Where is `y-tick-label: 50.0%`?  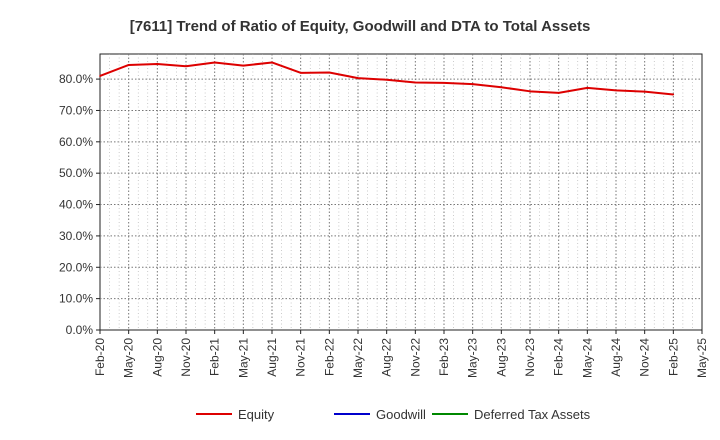 y-tick-label: 50.0% is located at coordinates (76, 173).